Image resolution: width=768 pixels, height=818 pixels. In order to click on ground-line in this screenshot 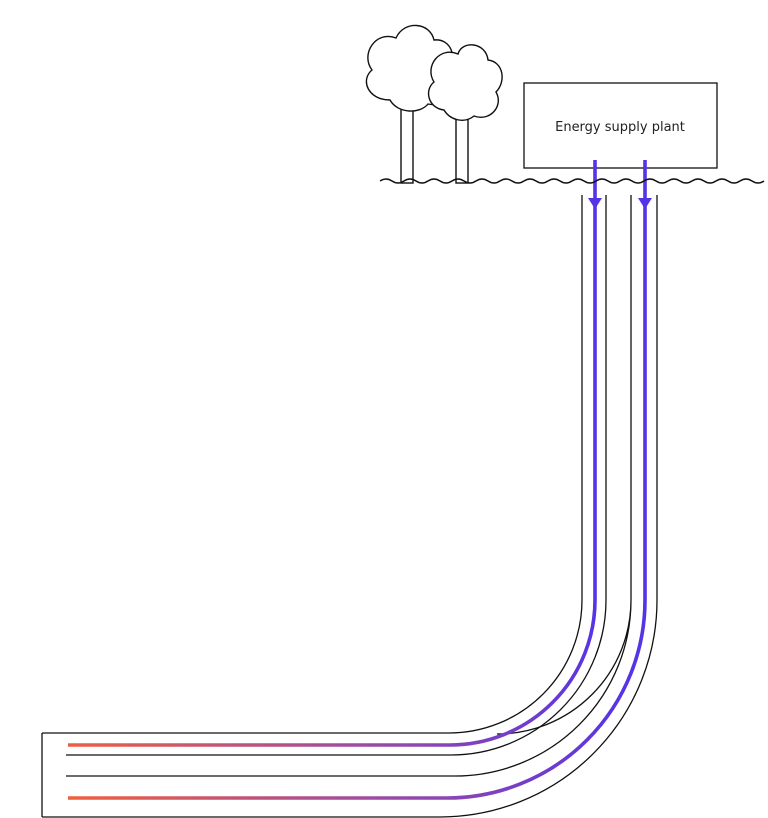, I will do `click(572, 181)`.